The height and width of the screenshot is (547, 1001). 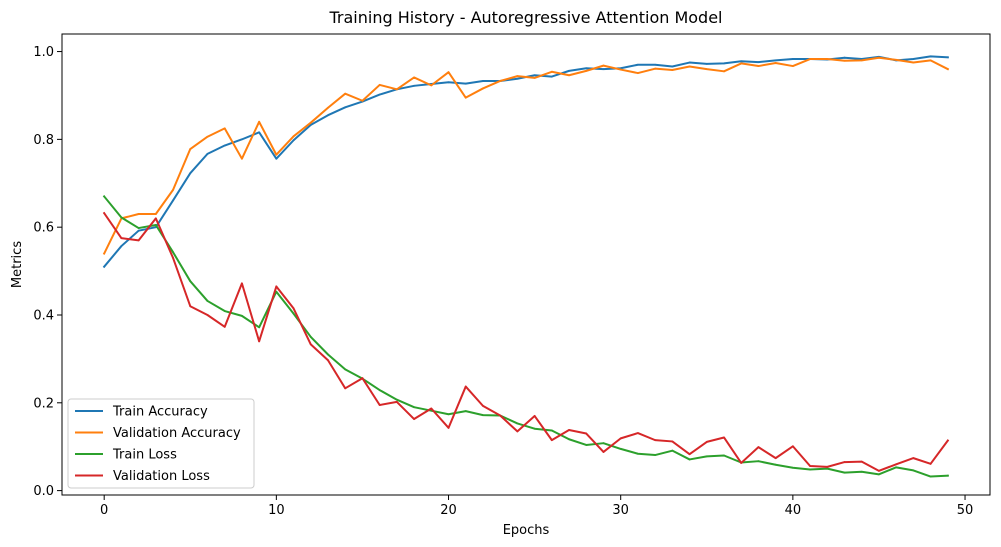 What do you see at coordinates (142, 476) in the screenshot?
I see `legend-item-3: Validation Loss` at bounding box center [142, 476].